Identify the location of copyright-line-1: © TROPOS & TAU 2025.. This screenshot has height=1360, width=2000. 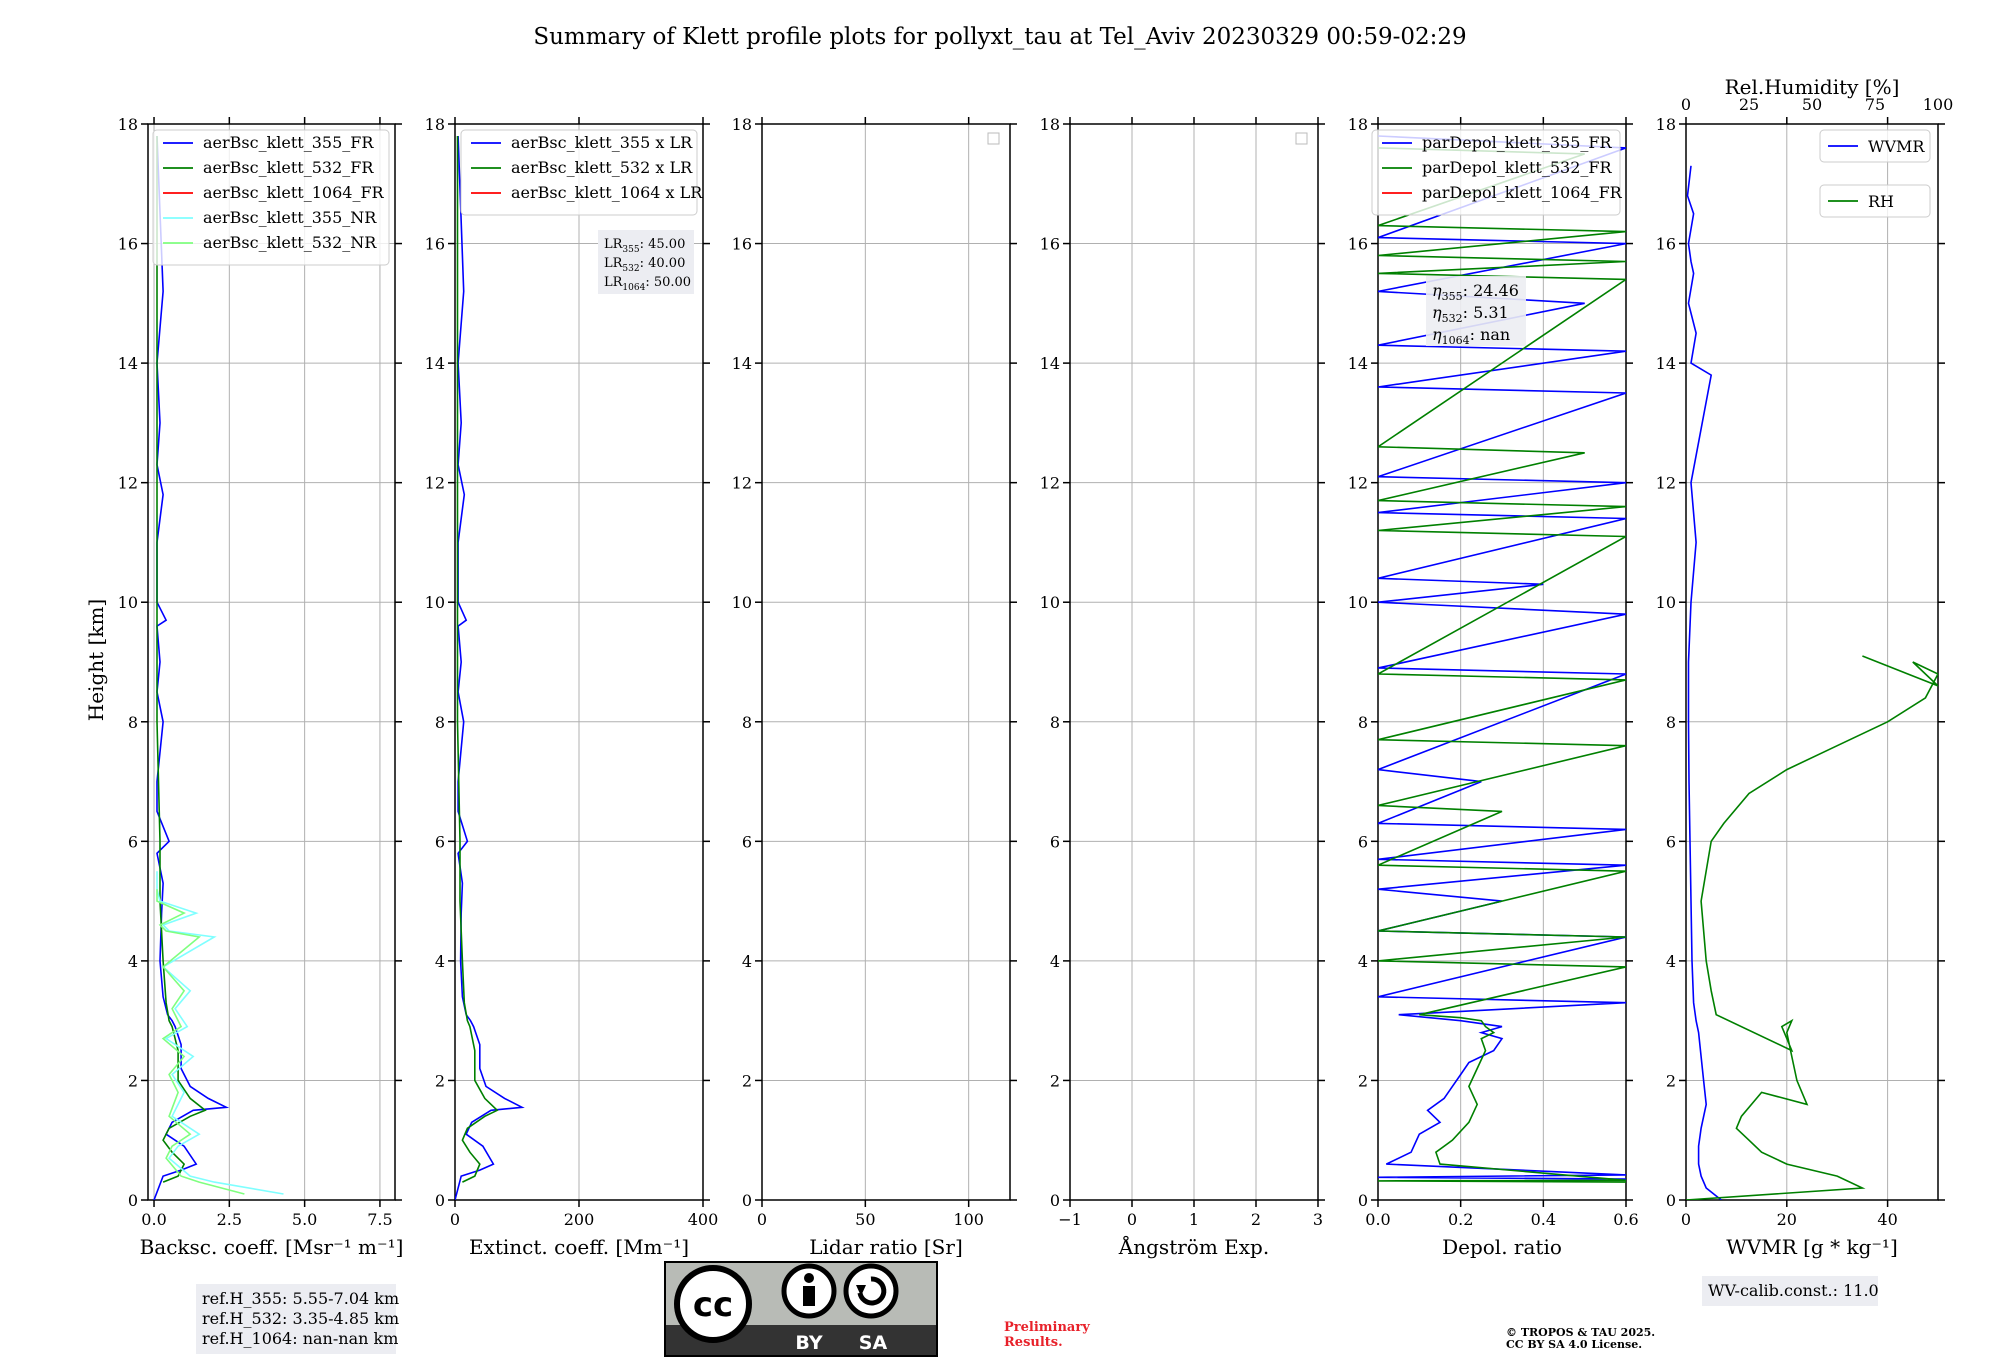
(1580, 1332).